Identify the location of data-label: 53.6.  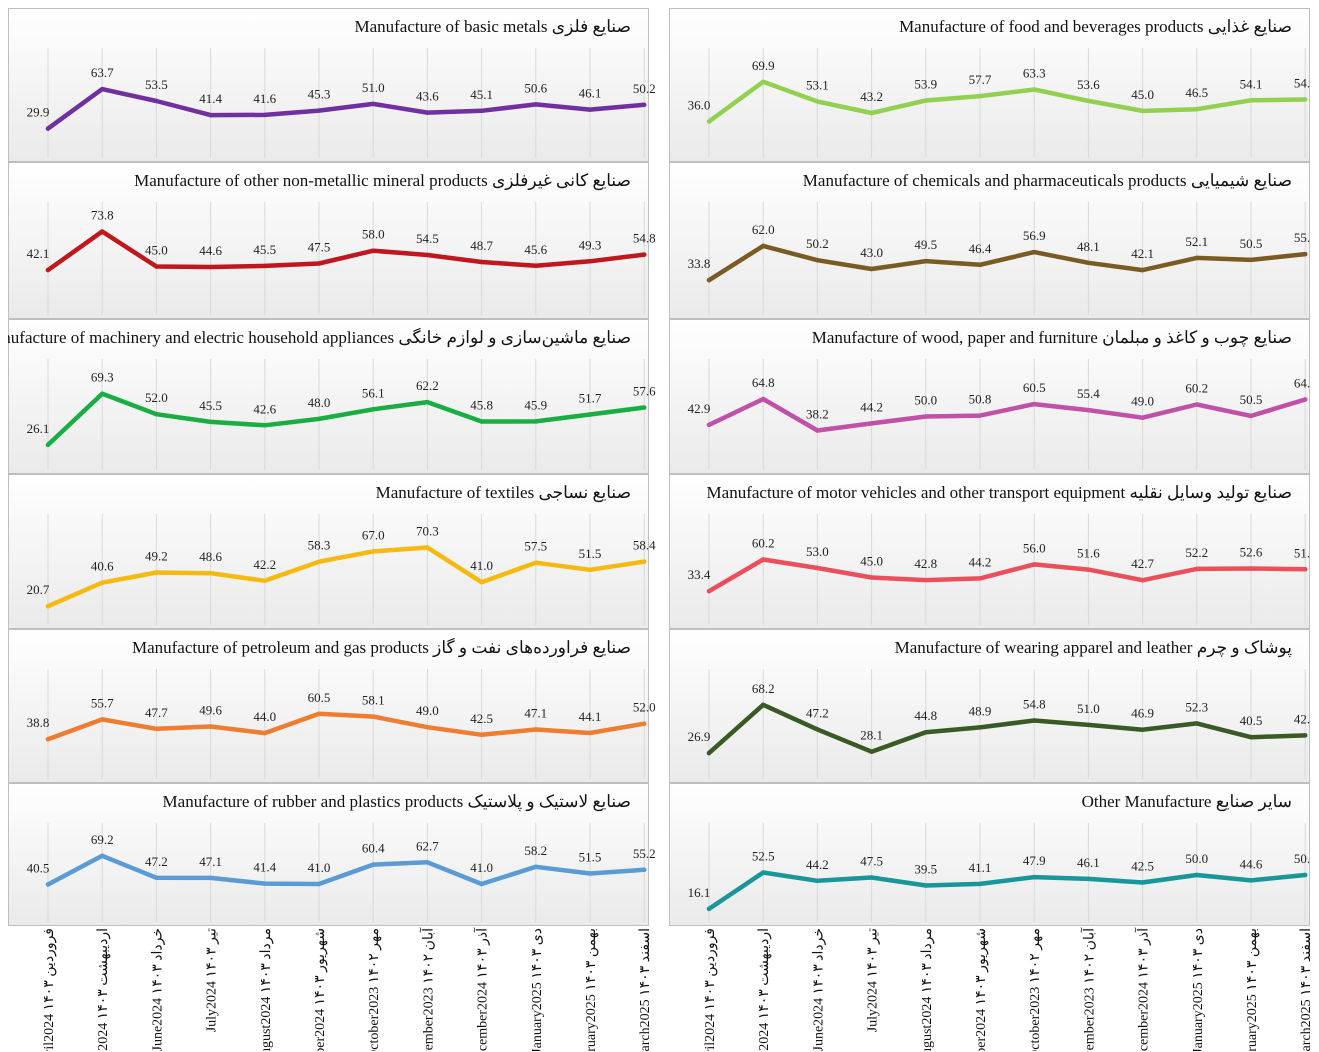
(1088, 84).